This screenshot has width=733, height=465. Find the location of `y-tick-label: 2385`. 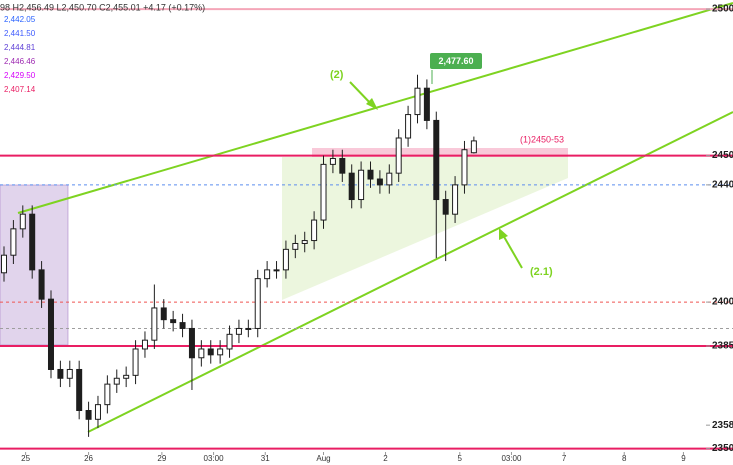

y-tick-label: 2385 is located at coordinates (722, 346).